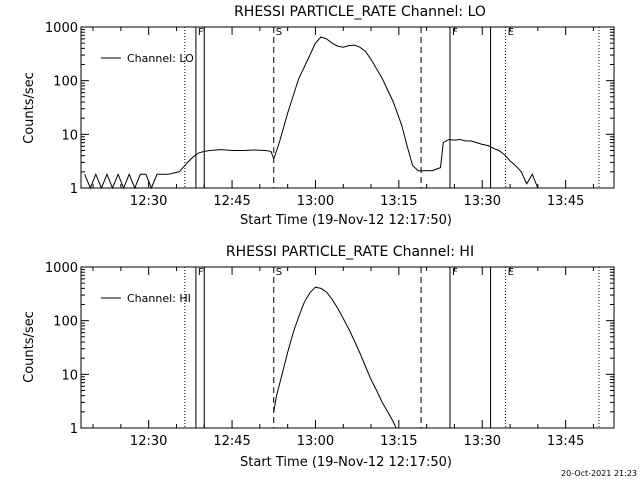 This screenshot has width=640, height=480. What do you see at coordinates (350, 252) in the screenshot?
I see `chart-title-hi: RHESSI PARTICLE_RATE Channel: HI` at bounding box center [350, 252].